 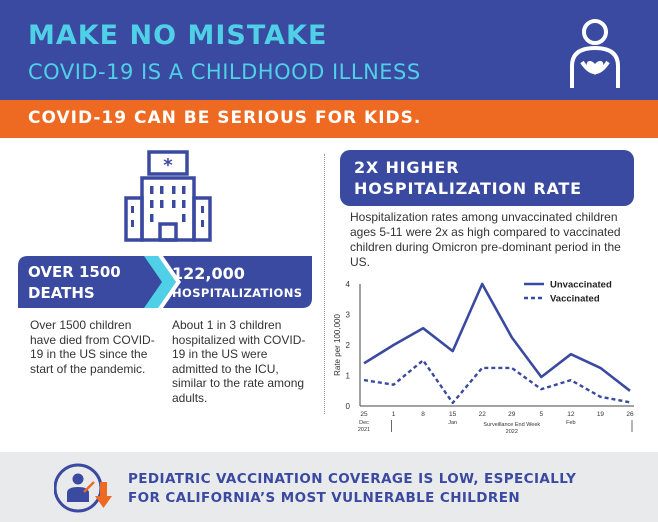 What do you see at coordinates (468, 188) in the screenshot?
I see `chart-title-line2: HOSPITALIZATION RATE` at bounding box center [468, 188].